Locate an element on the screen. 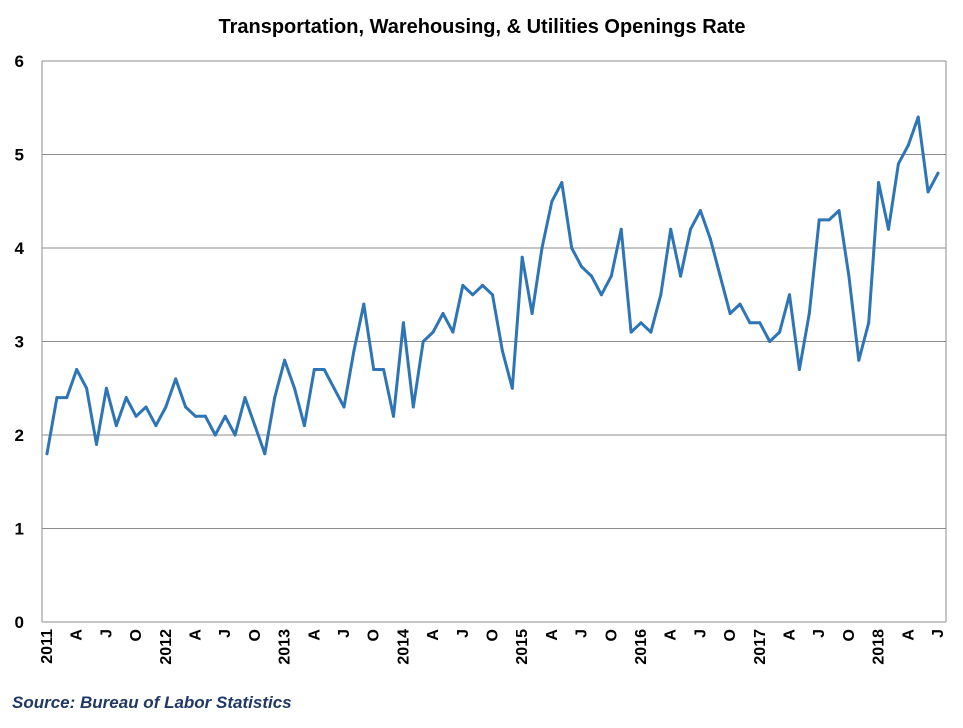 The height and width of the screenshot is (728, 963). y-tick-label: 6 is located at coordinates (19, 61).